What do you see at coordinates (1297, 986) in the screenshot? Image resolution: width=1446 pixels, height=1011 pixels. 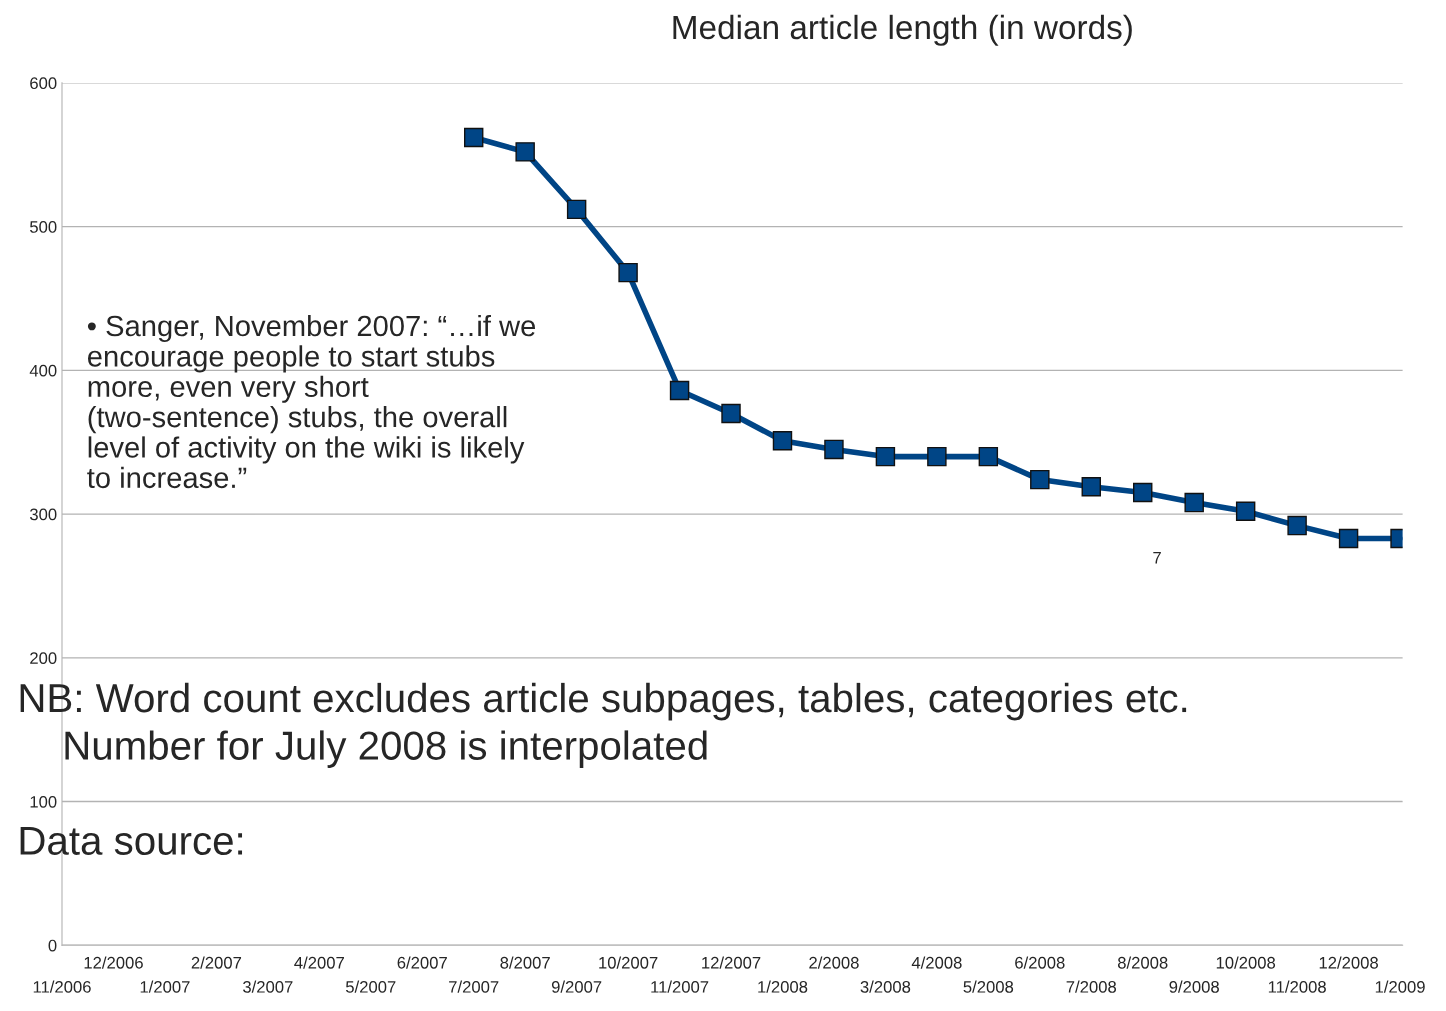 I see `x-tick-label: 11/2008` at bounding box center [1297, 986].